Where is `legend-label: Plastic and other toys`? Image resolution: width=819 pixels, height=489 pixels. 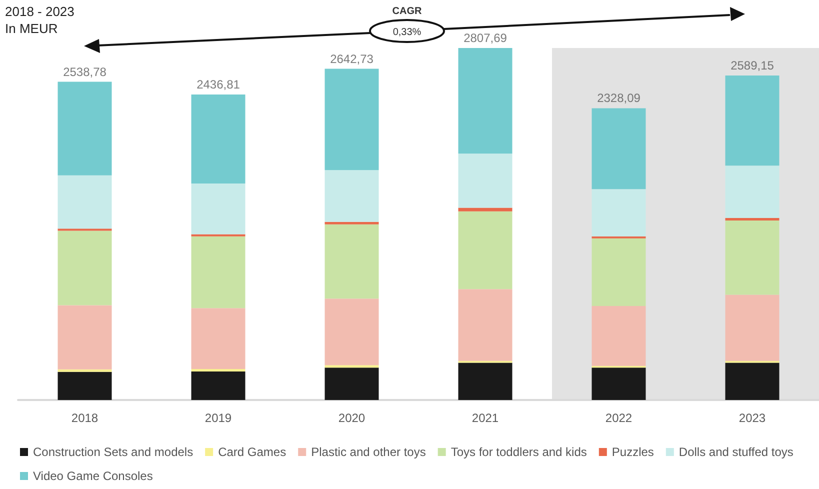
legend-label: Plastic and other toys is located at coordinates (368, 452).